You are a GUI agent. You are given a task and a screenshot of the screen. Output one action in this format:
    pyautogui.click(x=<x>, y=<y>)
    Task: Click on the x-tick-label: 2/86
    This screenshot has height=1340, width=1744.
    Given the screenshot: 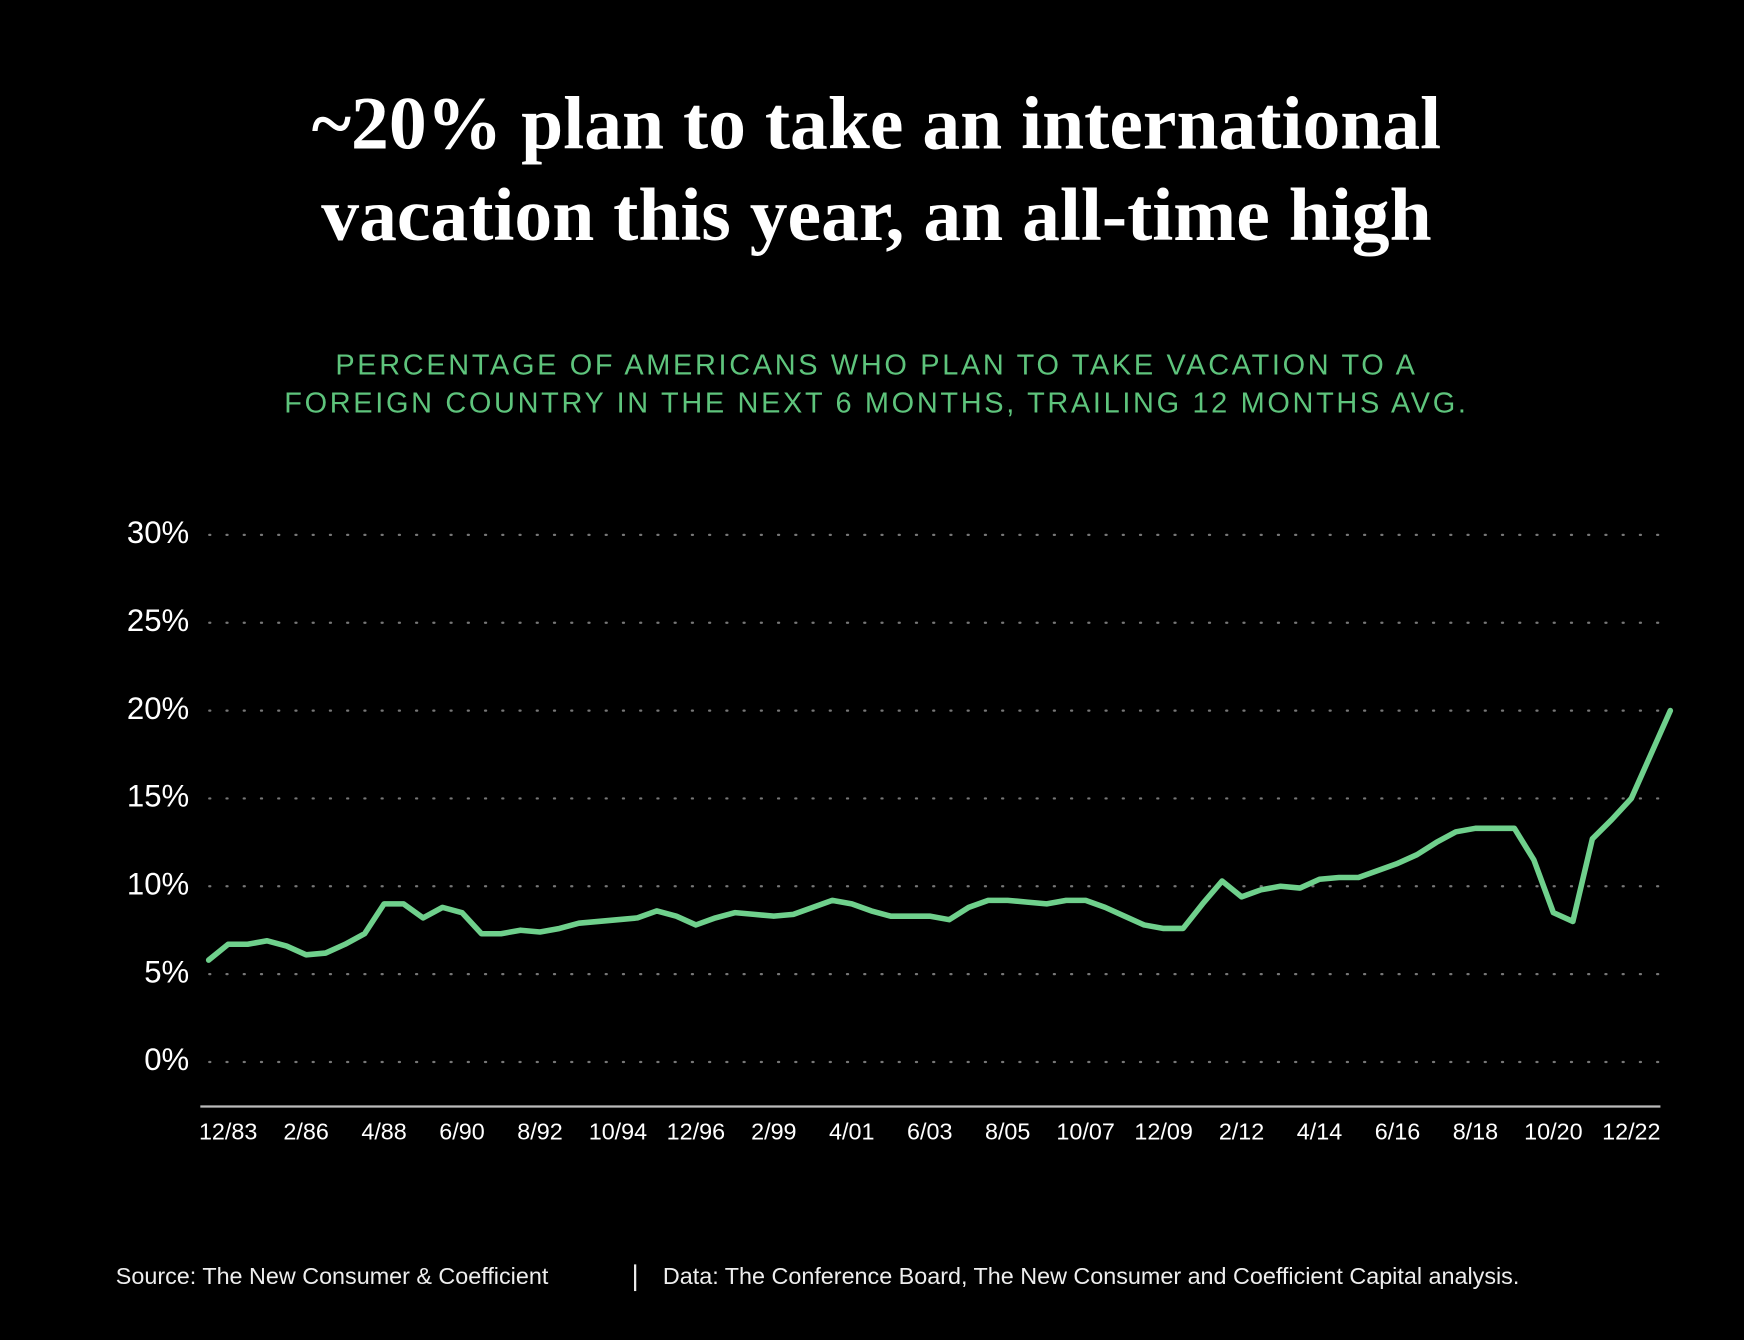 What is the action you would take?
    pyautogui.click(x=305, y=1131)
    